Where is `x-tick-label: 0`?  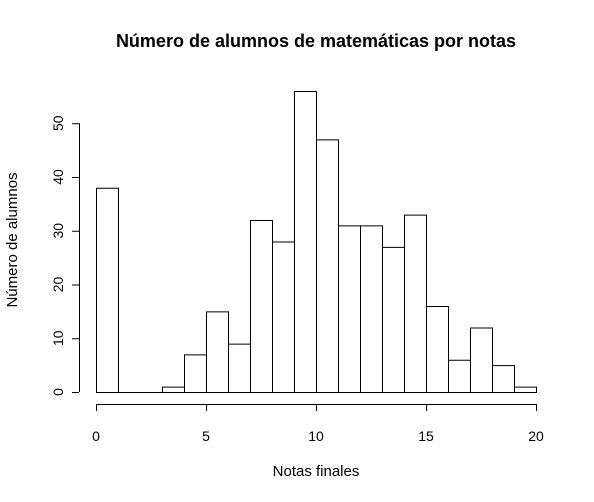
x-tick-label: 0 is located at coordinates (96, 436).